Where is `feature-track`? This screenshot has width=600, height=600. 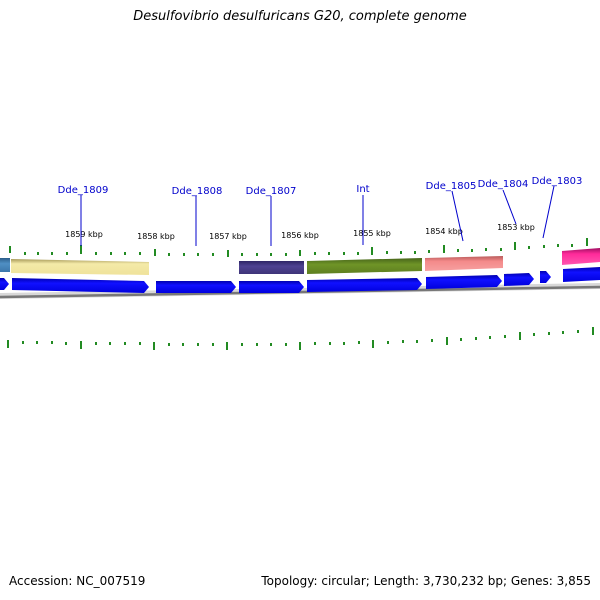 feature-track is located at coordinates (300, 261).